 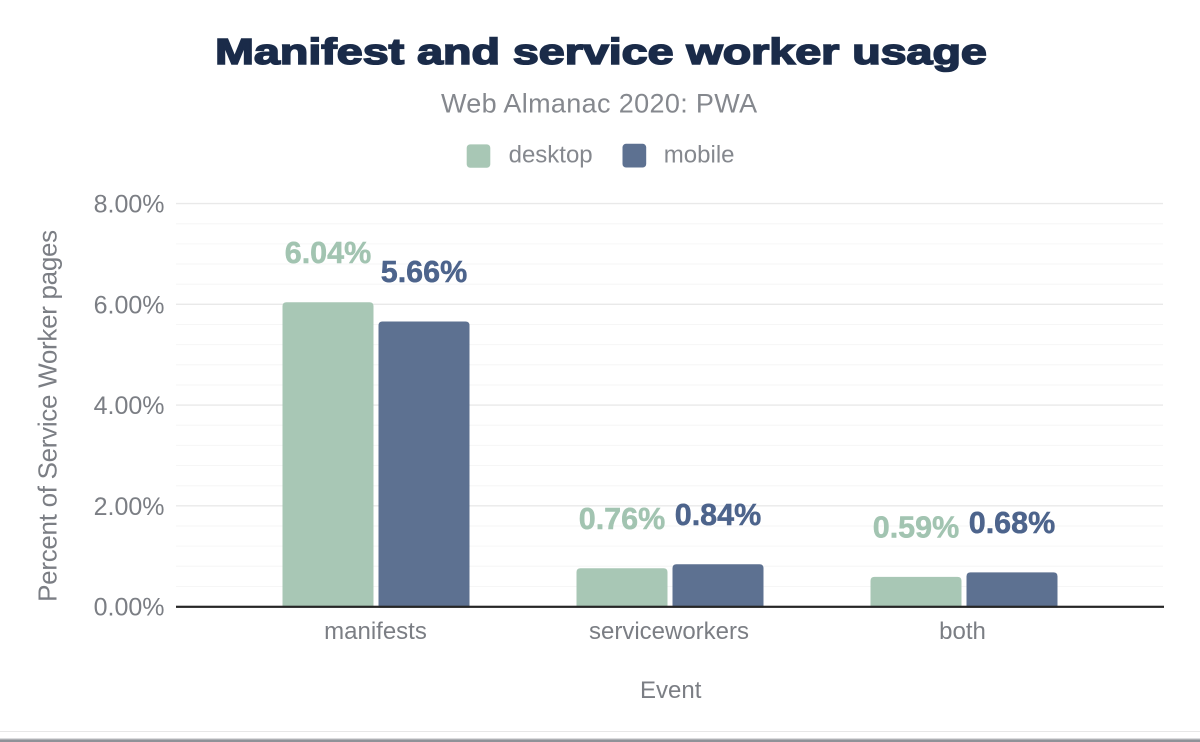 What do you see at coordinates (129, 406) in the screenshot?
I see `svg-text: 4.00%` at bounding box center [129, 406].